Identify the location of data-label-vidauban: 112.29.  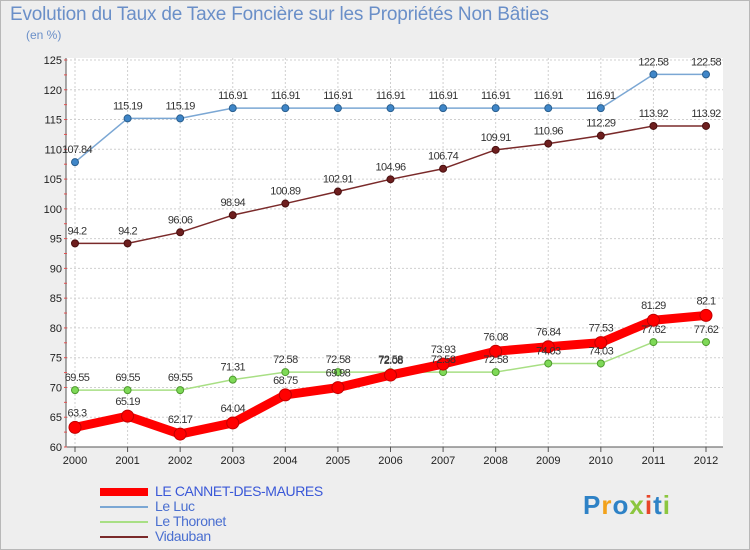
(601, 124).